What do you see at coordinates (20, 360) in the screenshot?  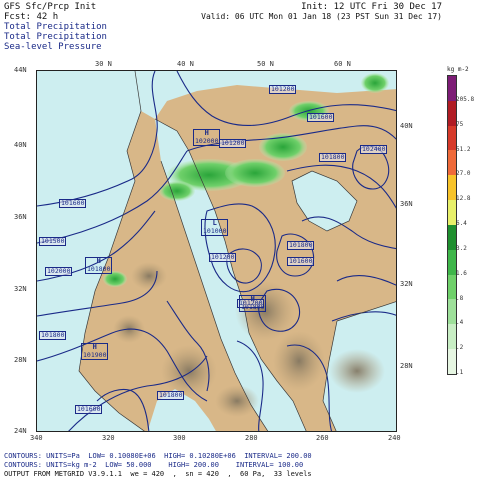 I see `lat-tick-label: 28N` at bounding box center [20, 360].